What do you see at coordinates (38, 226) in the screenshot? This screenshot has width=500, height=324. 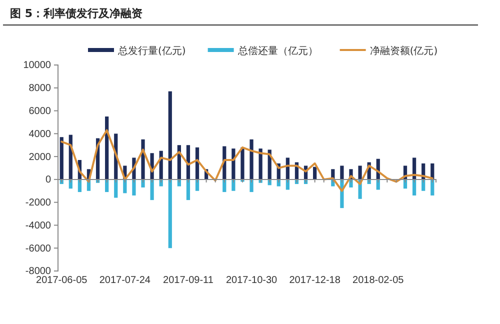 I see `y-tick-label: -4000` at bounding box center [38, 226].